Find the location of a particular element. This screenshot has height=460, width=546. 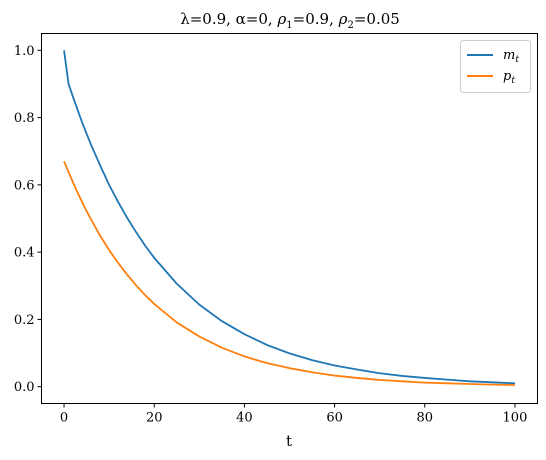

legend-label-m: mt is located at coordinates (511, 56).